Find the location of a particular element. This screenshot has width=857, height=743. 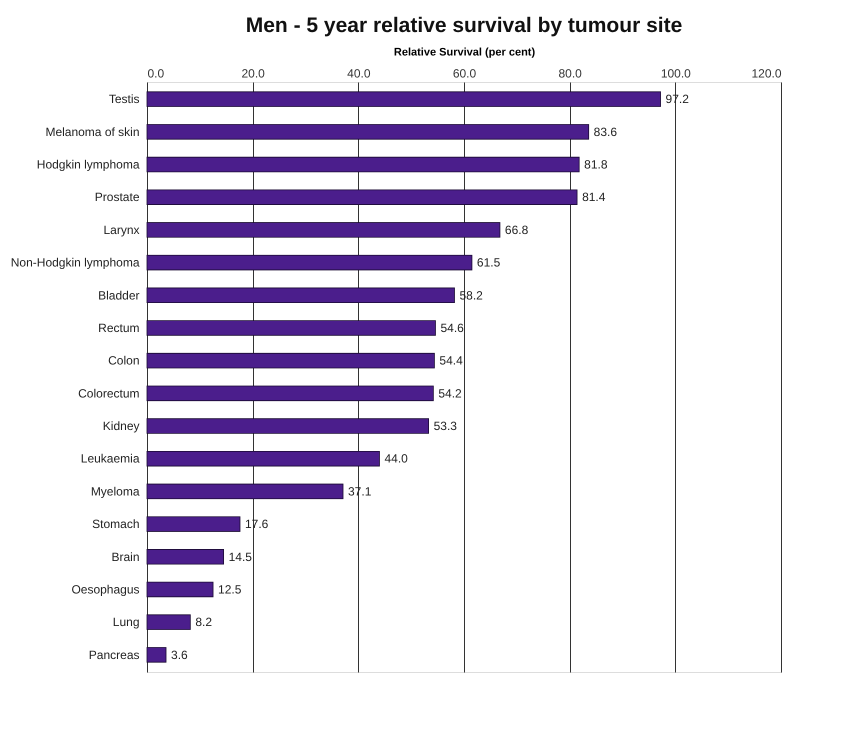

y-tick-label: Non-Hodgkin lymphoma is located at coordinates (75, 263).